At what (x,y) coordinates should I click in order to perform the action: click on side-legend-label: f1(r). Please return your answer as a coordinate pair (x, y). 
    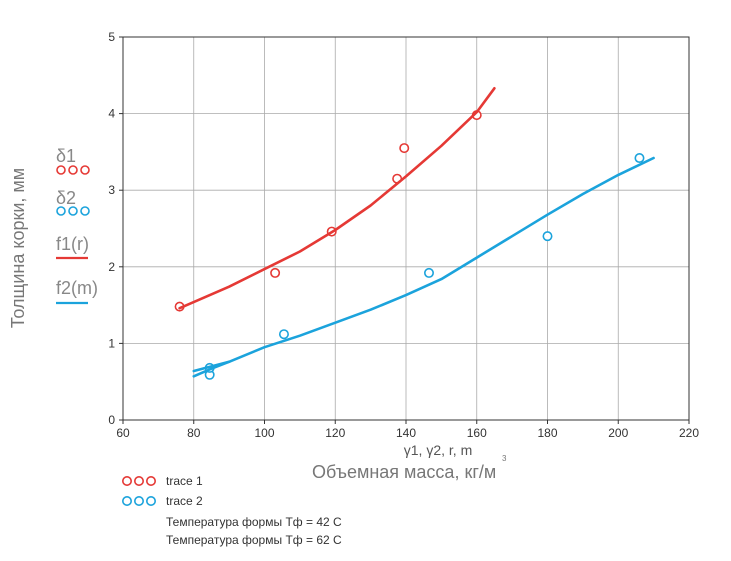
    Looking at the image, I should click on (72, 244).